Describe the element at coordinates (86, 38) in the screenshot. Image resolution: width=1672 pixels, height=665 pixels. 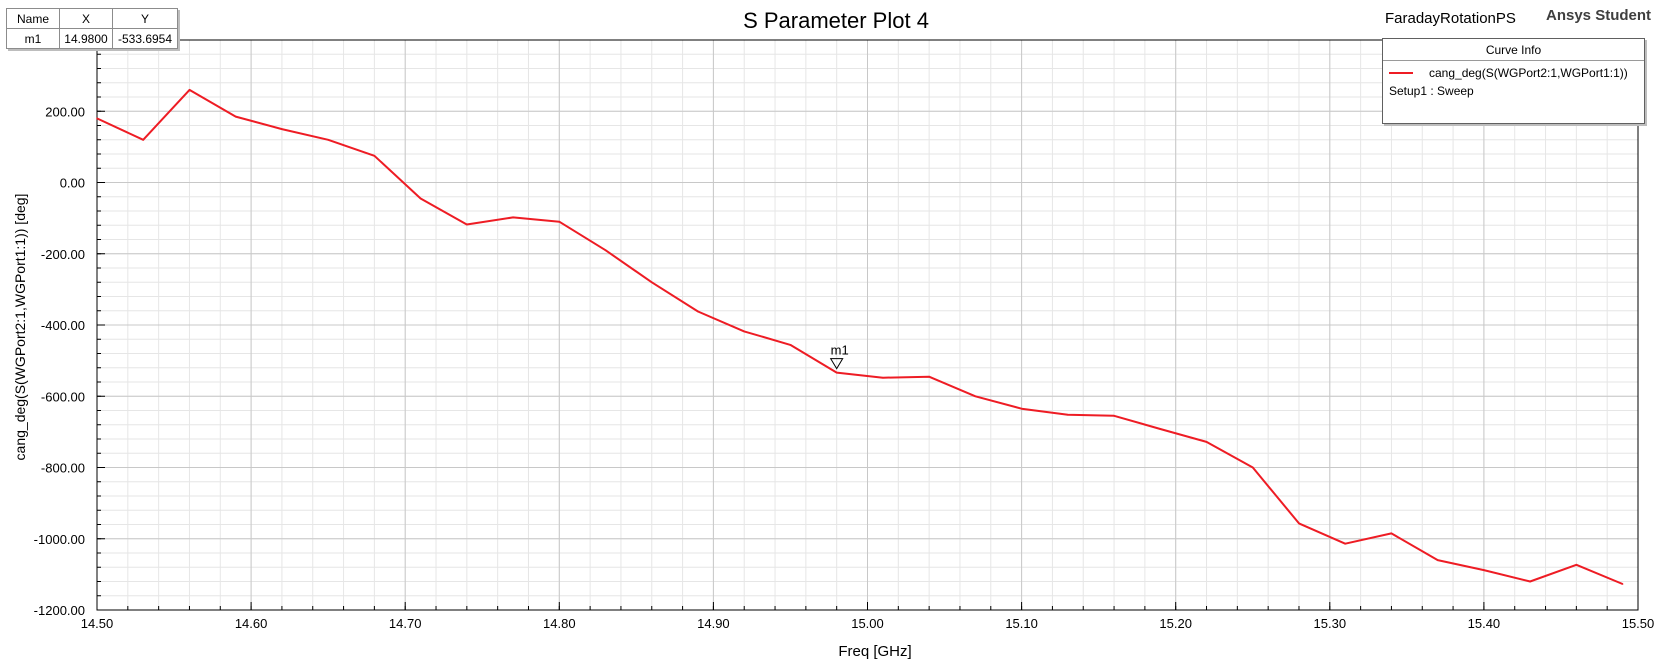
I see `marker-x-cell: 14.9800` at that location.